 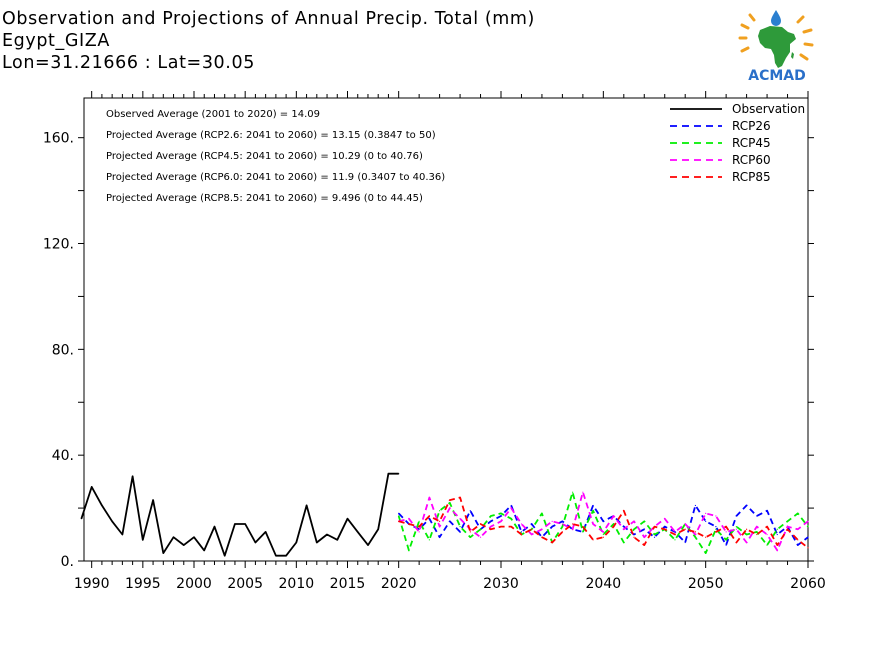 I want to click on legend: Observation RCP26 RCP45 RCP60 RCP85, so click(x=737, y=143).